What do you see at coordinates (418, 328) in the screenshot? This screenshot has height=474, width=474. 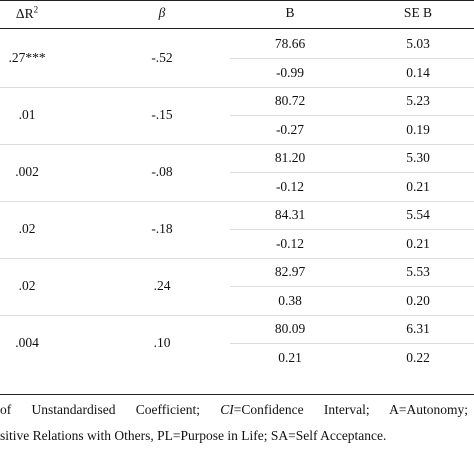 I see `se-b-cell: 6.31` at bounding box center [418, 328].